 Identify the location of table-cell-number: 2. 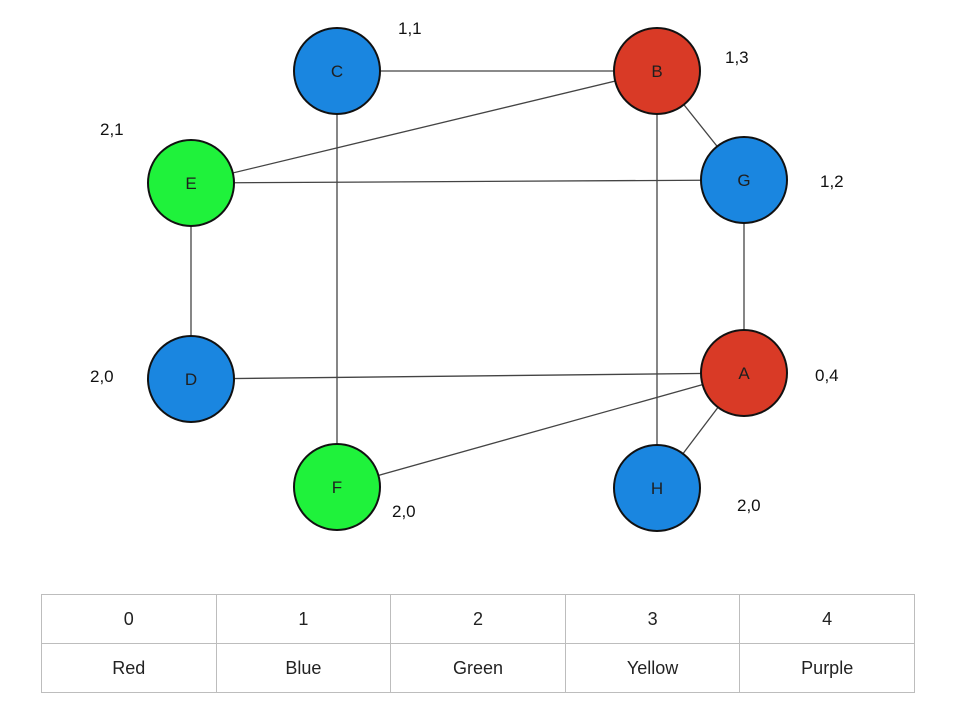
(478, 619).